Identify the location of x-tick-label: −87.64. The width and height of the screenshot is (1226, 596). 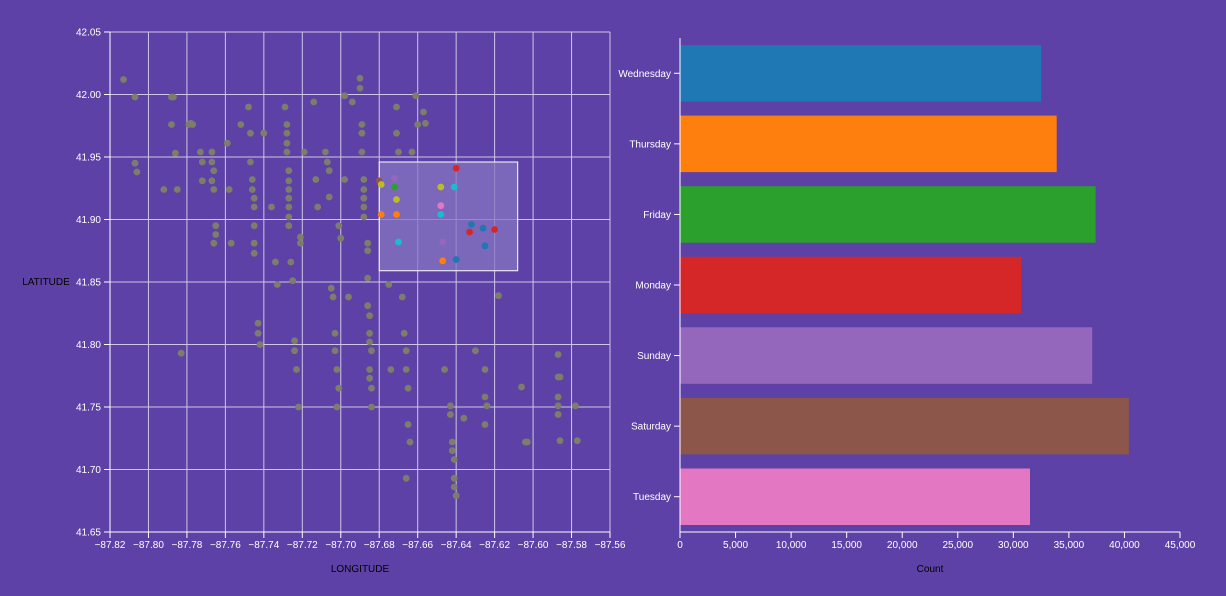
(456, 545).